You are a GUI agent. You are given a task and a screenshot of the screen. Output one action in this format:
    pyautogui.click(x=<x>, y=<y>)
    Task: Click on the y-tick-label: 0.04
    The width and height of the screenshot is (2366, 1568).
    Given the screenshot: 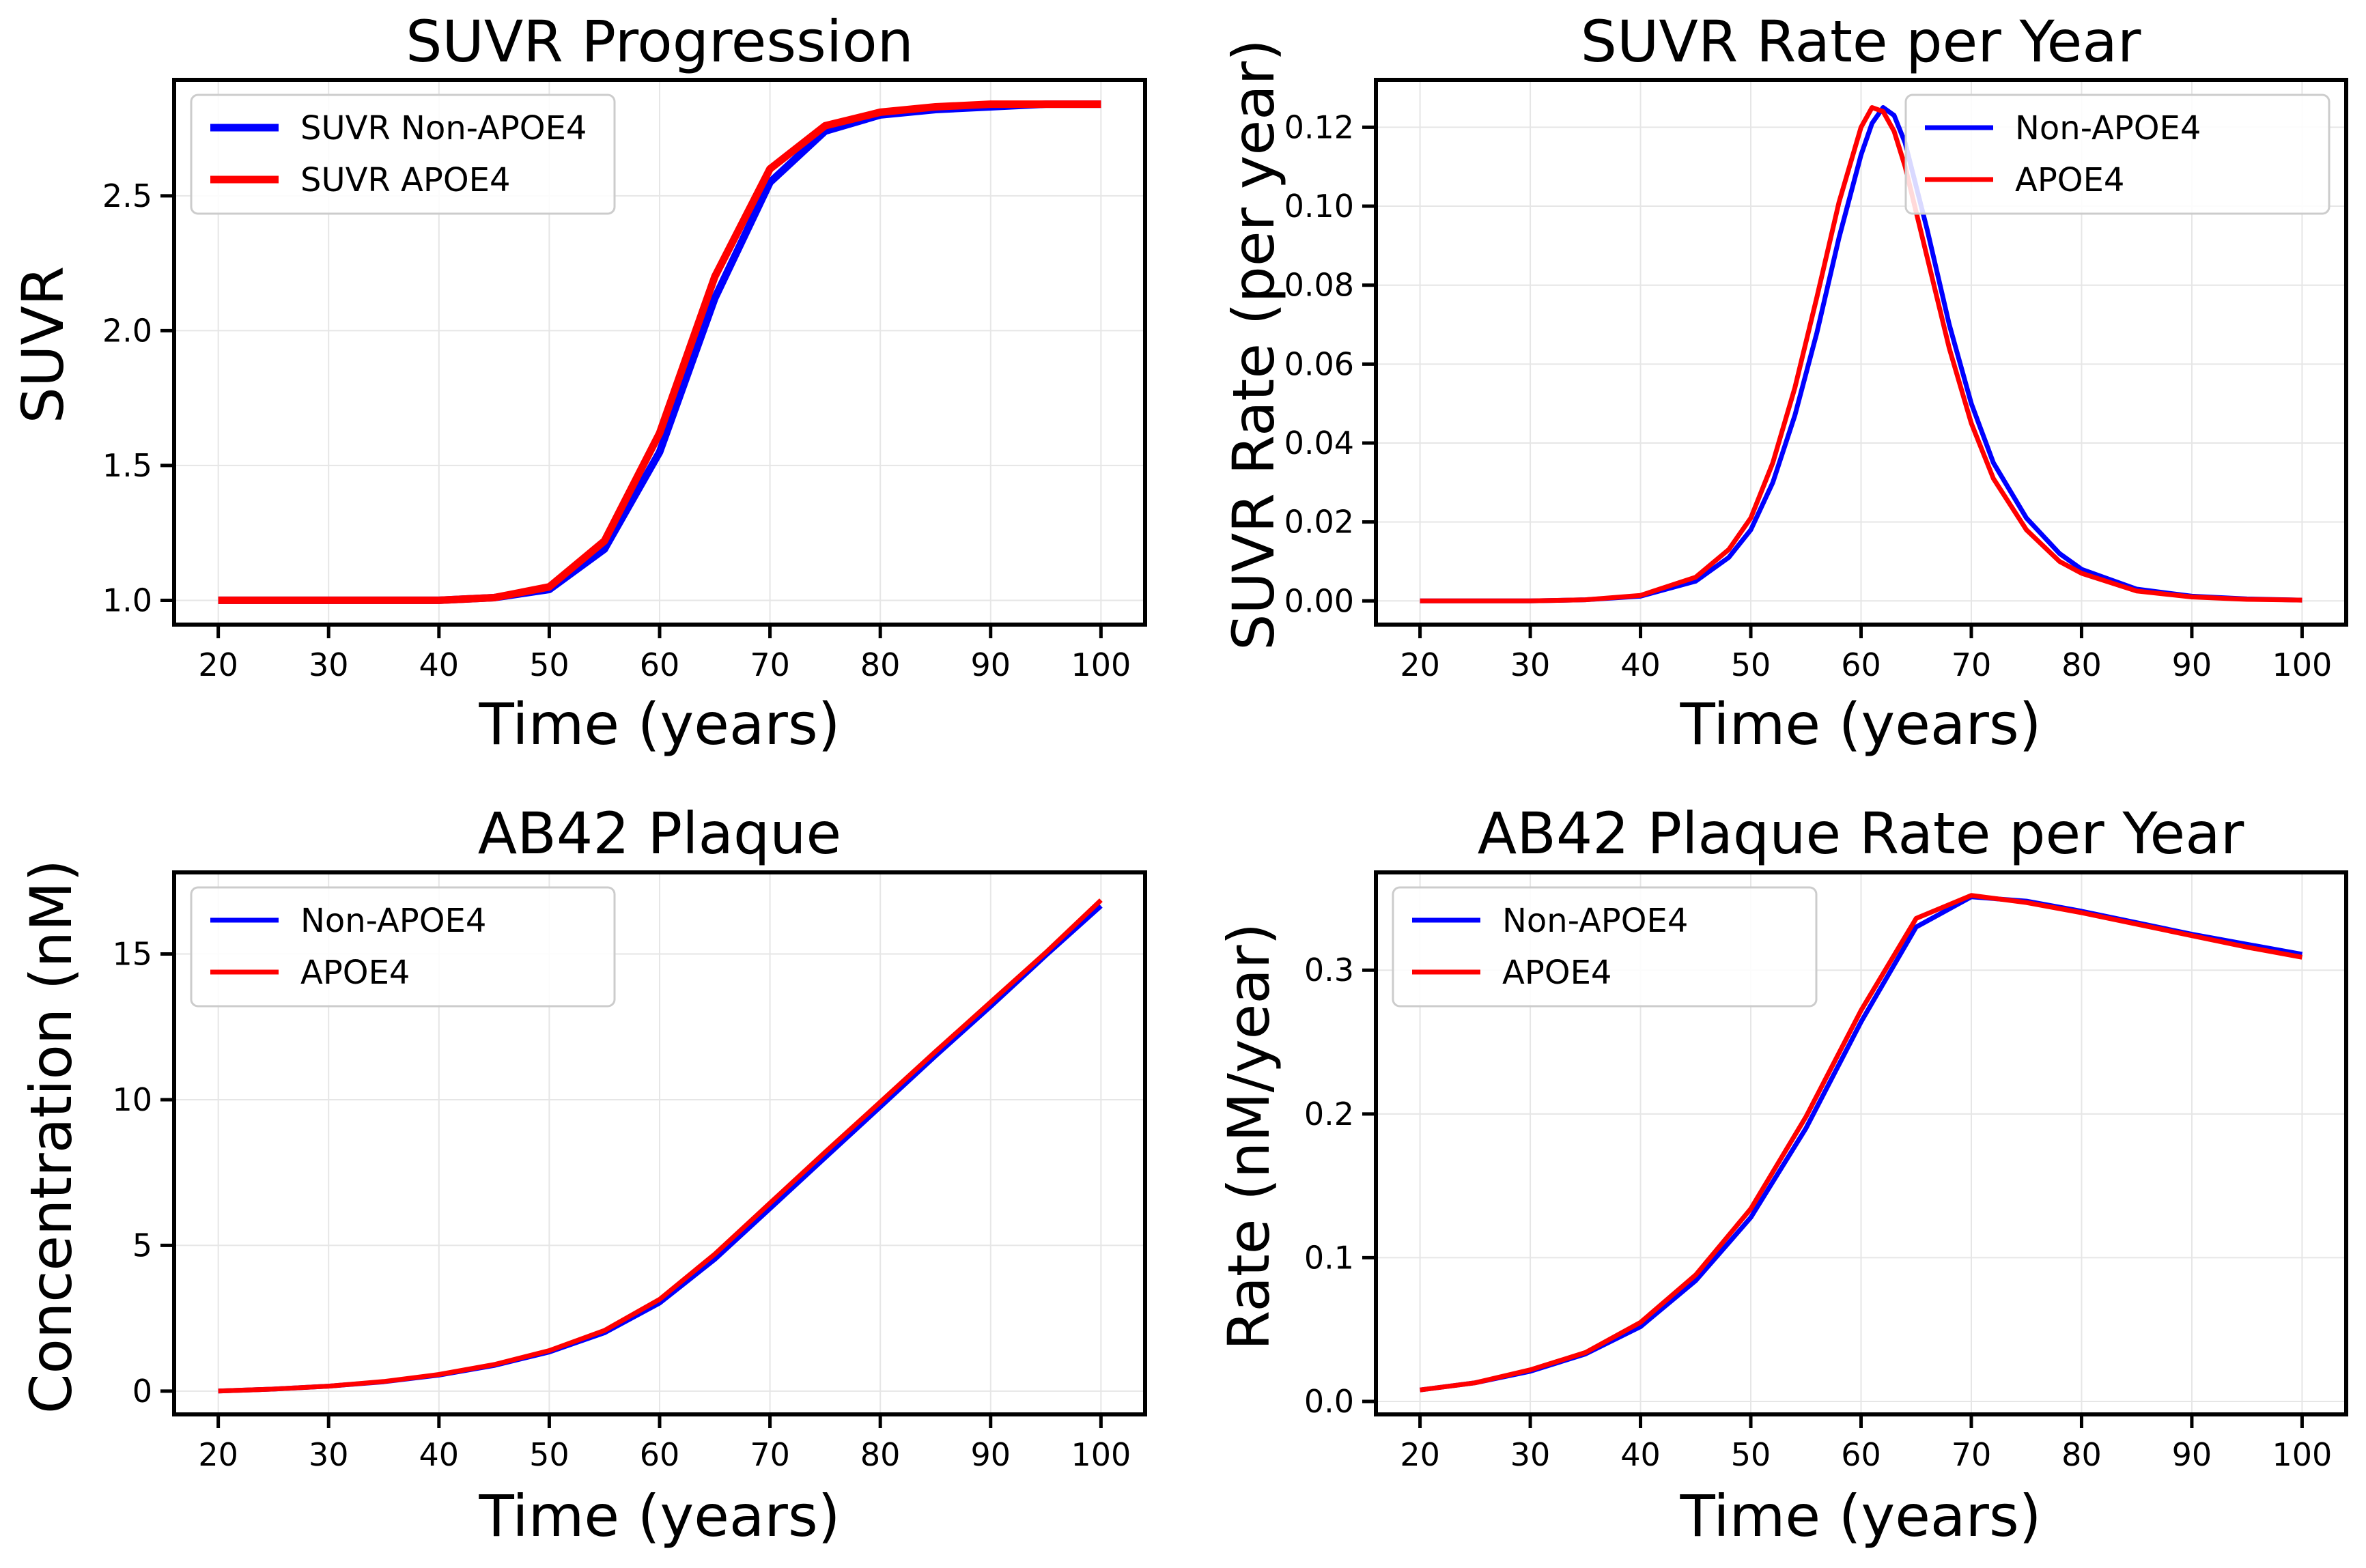 What is the action you would take?
    pyautogui.click(x=1319, y=443)
    